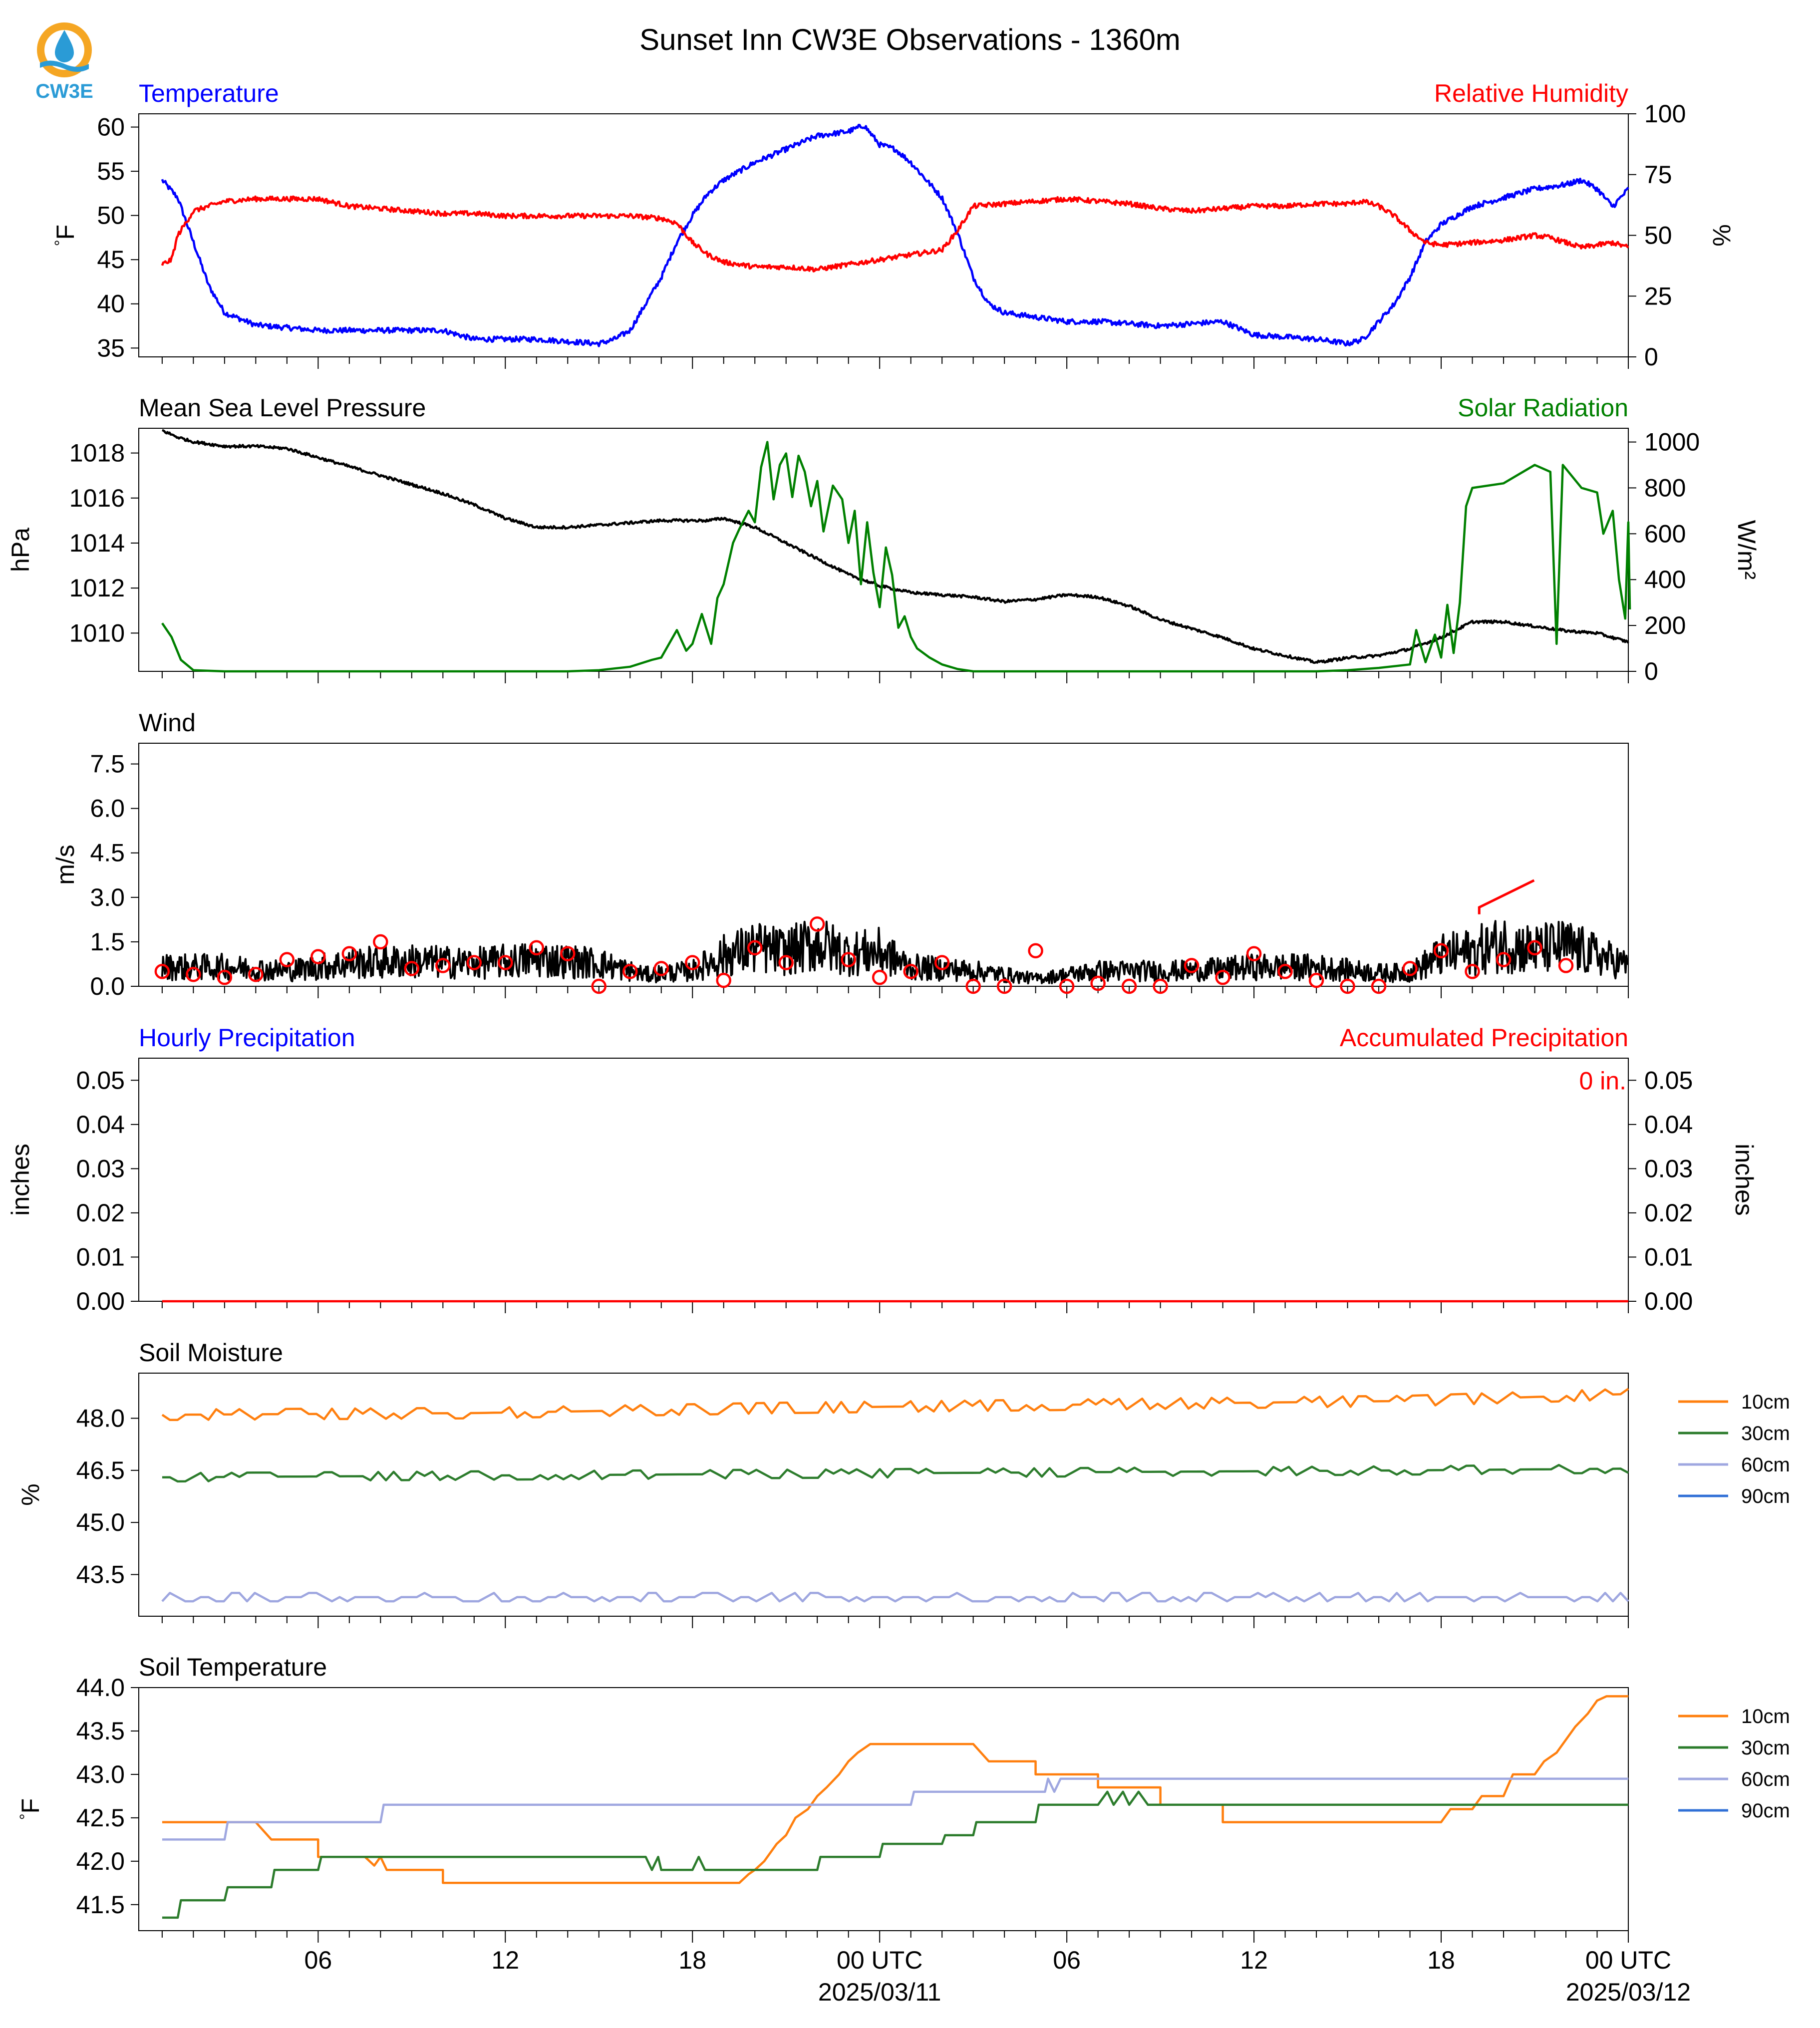  I want to click on x-date-label: 2025/03/11, so click(879, 1992).